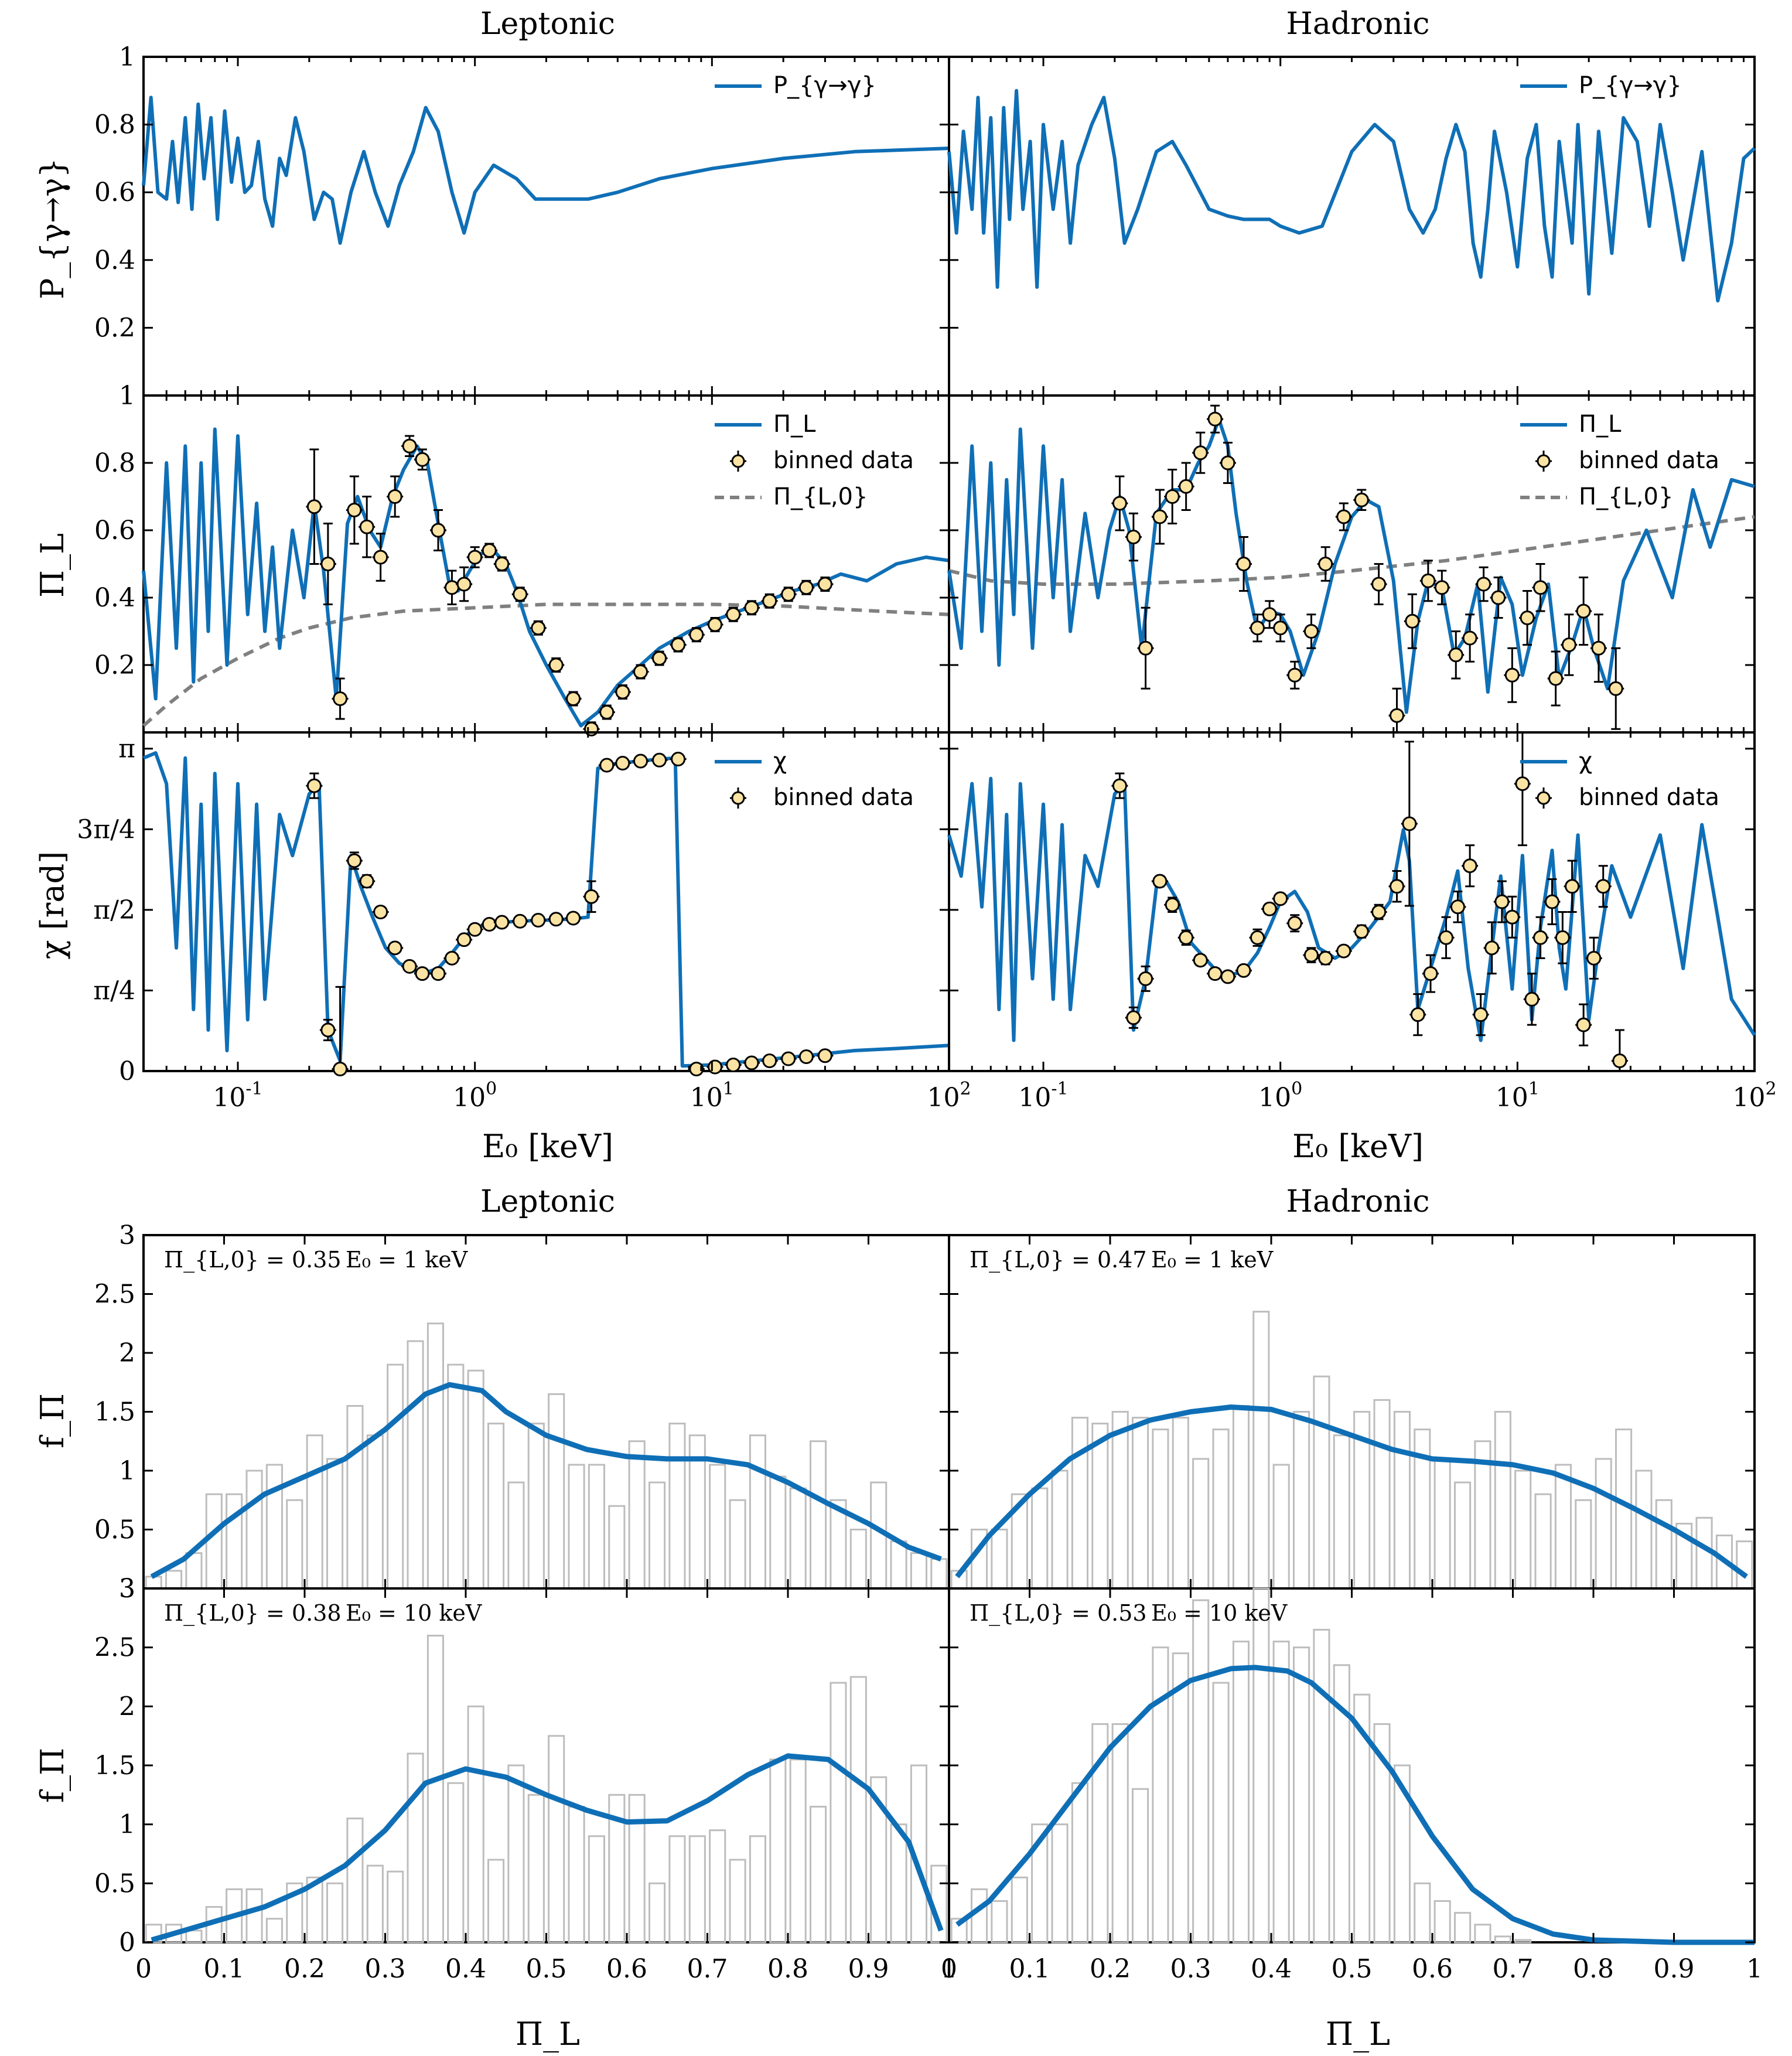 The width and height of the screenshot is (1792, 2056). Describe the element at coordinates (106, 829) in the screenshot. I see `y-tick-label: 3π/4` at that location.